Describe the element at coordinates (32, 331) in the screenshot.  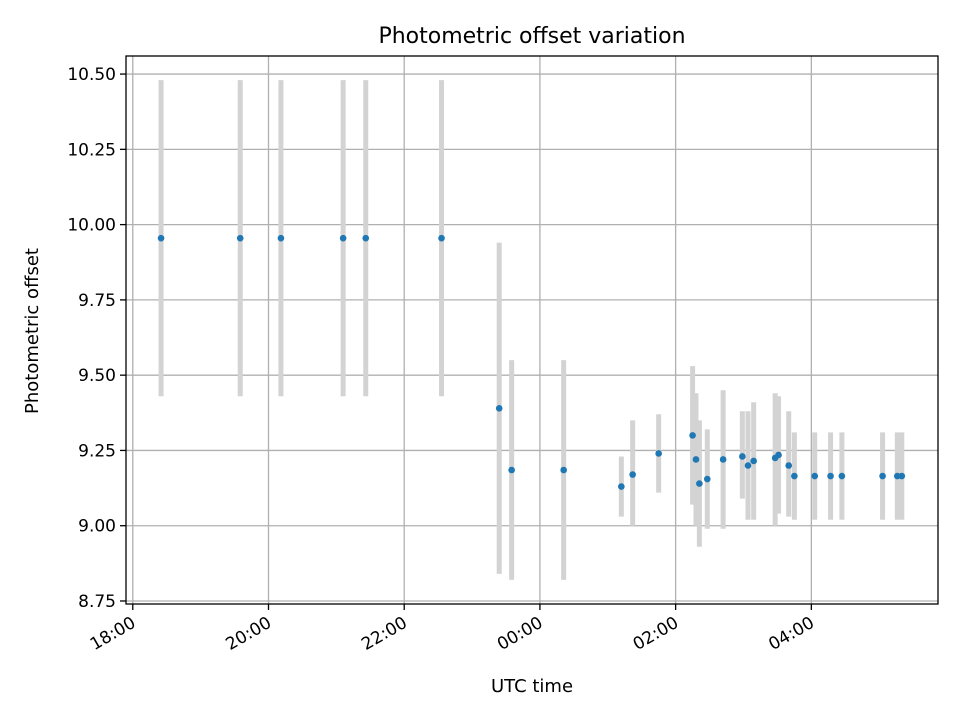
I see `y-axis-label: Photometric offset` at that location.